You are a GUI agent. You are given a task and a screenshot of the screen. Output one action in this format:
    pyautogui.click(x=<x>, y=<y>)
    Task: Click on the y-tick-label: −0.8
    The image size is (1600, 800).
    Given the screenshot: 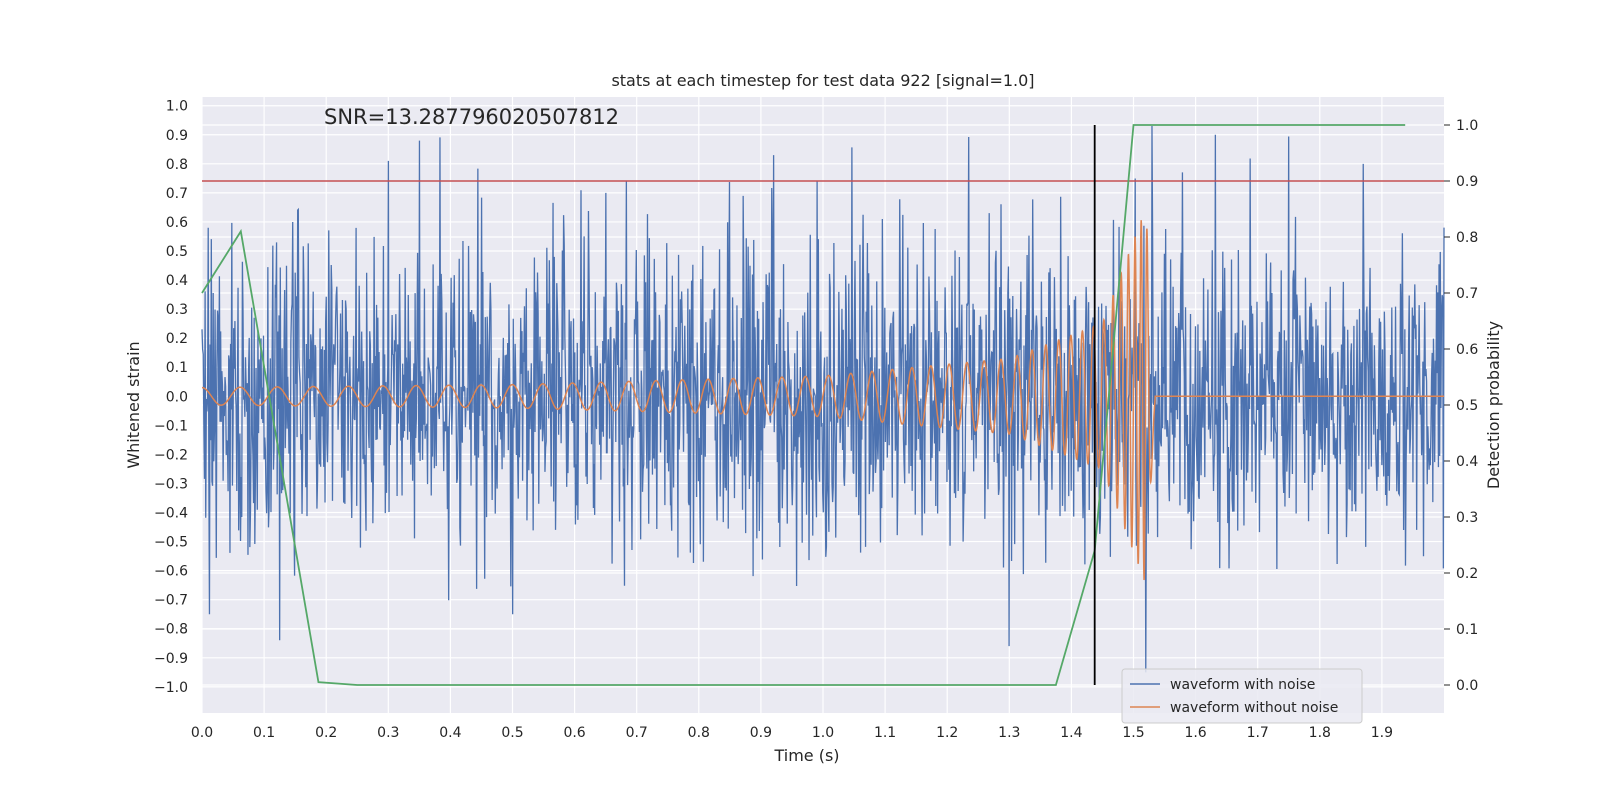 What is the action you would take?
    pyautogui.click(x=171, y=630)
    